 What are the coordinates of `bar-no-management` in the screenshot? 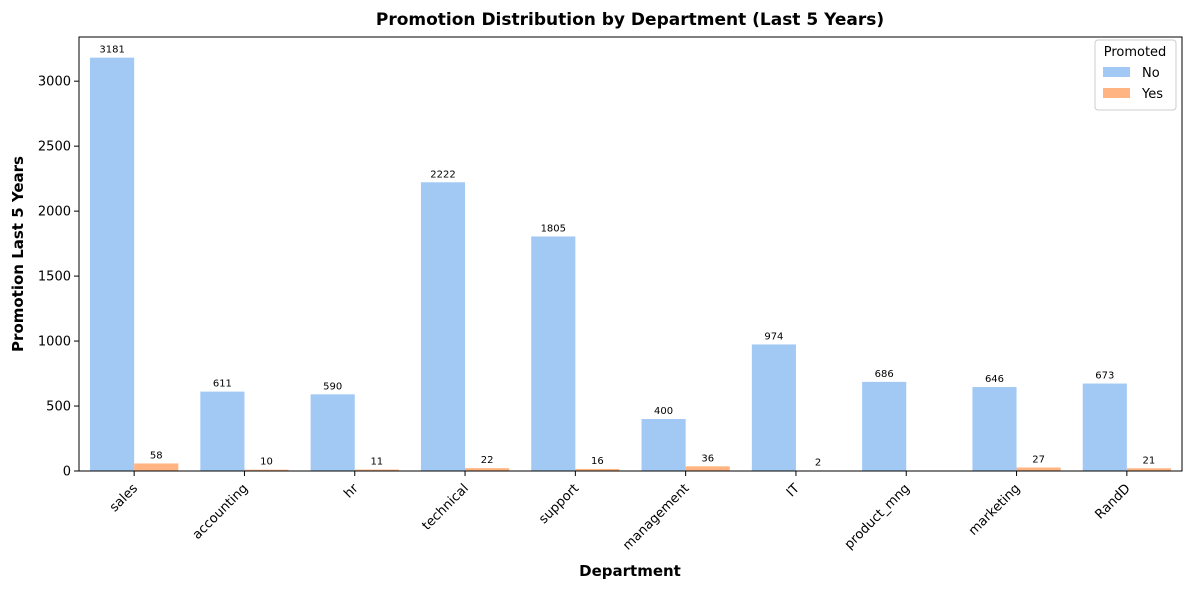 It's located at (663, 445).